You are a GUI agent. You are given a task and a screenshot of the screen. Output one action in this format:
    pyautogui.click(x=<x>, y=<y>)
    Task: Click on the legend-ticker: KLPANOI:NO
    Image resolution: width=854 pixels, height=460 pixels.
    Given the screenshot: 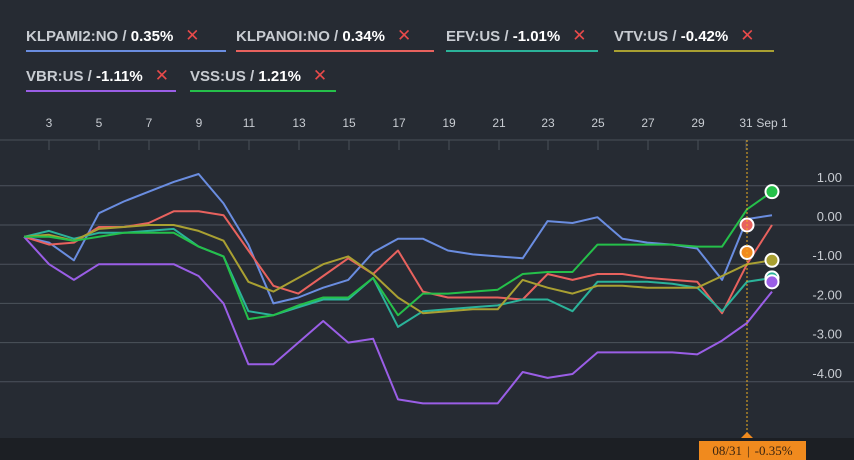 What is the action you would take?
    pyautogui.click(x=283, y=36)
    